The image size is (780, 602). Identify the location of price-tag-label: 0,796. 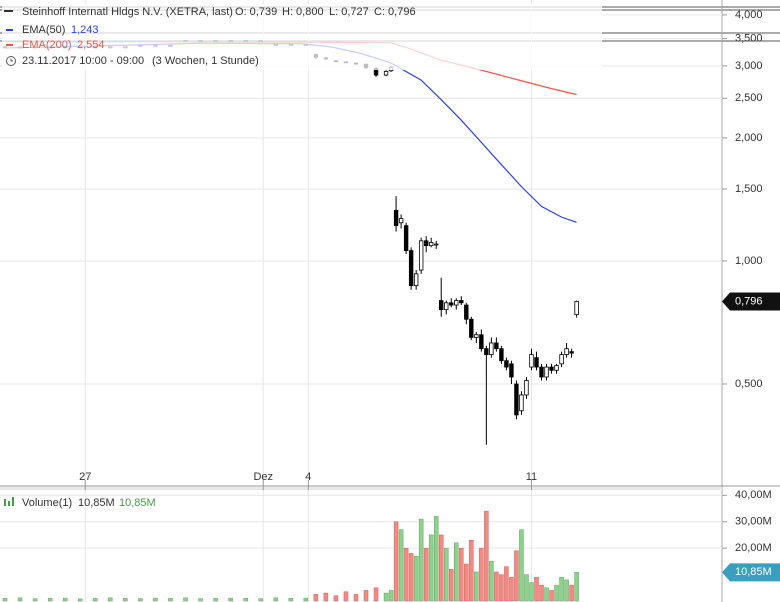
(749, 301).